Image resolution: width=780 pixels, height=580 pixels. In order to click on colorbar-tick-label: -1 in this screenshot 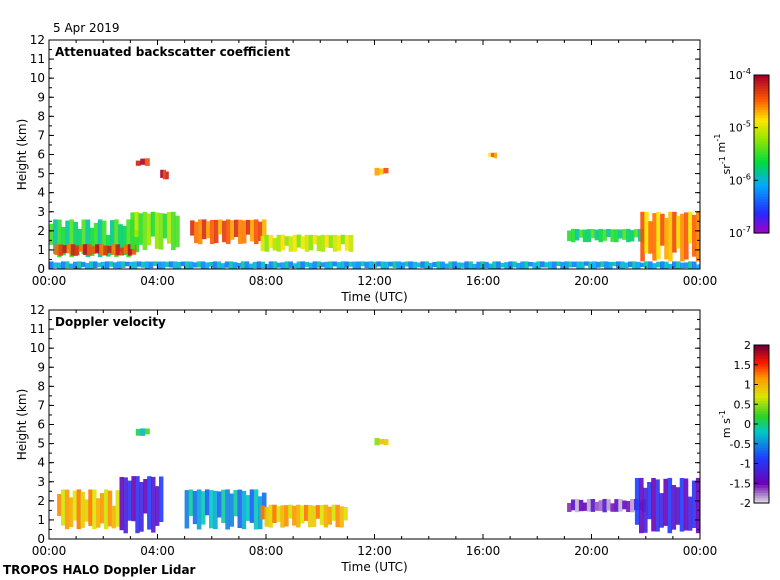, I will do `click(745, 464)`.